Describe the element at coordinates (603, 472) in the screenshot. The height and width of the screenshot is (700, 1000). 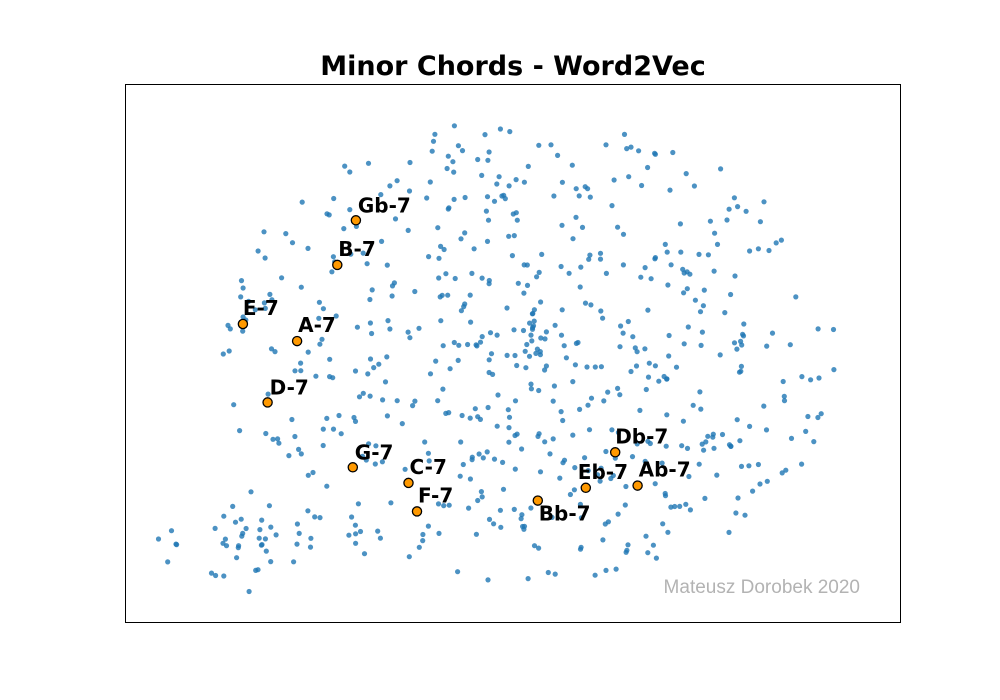
I see `highlight-label-eb-7: Eb-7` at that location.